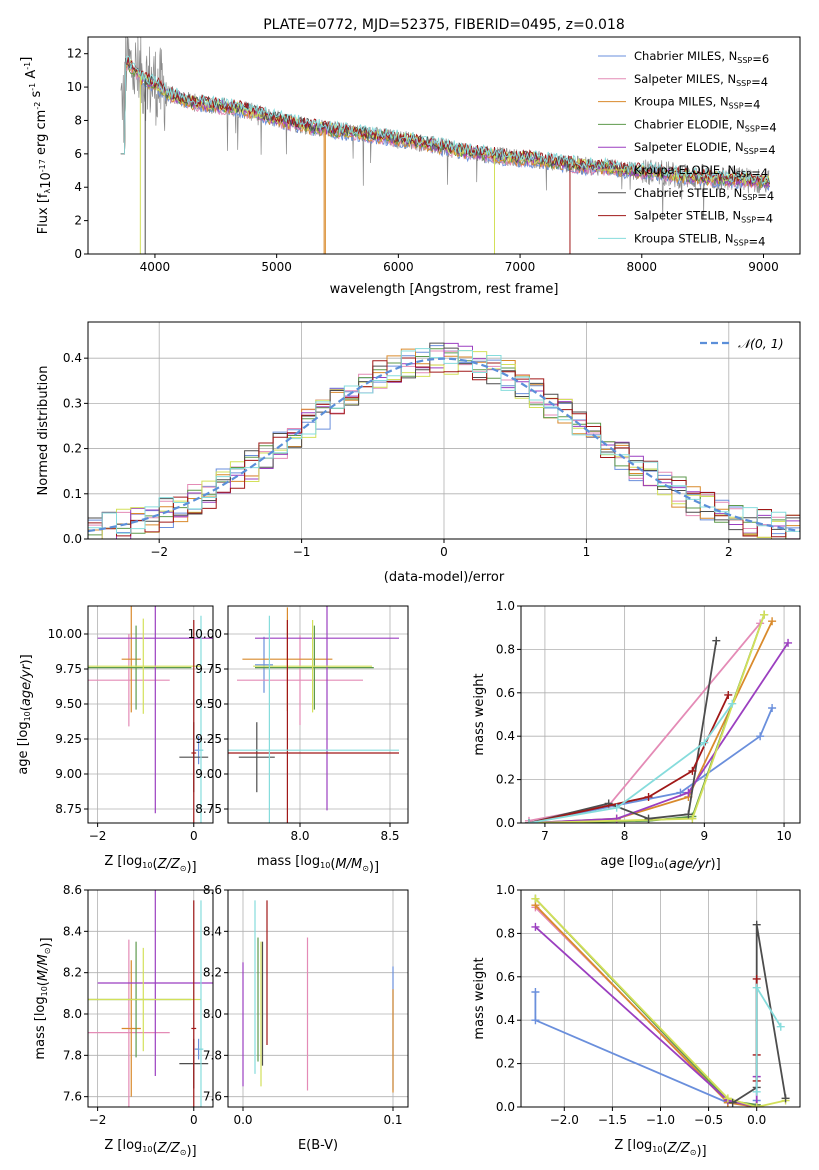 The image size is (819, 1170). What do you see at coordinates (684, 238) in the screenshot?
I see `legend-entry-part: Kroupa STELIB, N` at bounding box center [684, 238].